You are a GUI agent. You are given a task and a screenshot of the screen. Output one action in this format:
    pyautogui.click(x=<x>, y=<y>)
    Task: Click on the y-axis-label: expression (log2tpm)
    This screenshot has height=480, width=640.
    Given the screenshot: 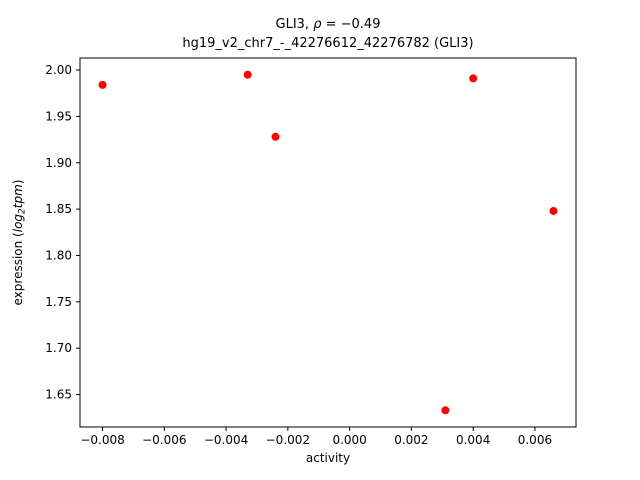 What is the action you would take?
    pyautogui.click(x=19, y=243)
    